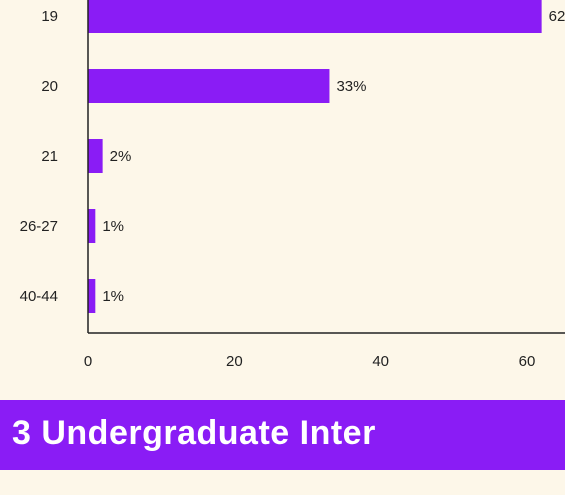 The image size is (565, 495). What do you see at coordinates (557, 16) in the screenshot?
I see `value-label: 62%` at bounding box center [557, 16].